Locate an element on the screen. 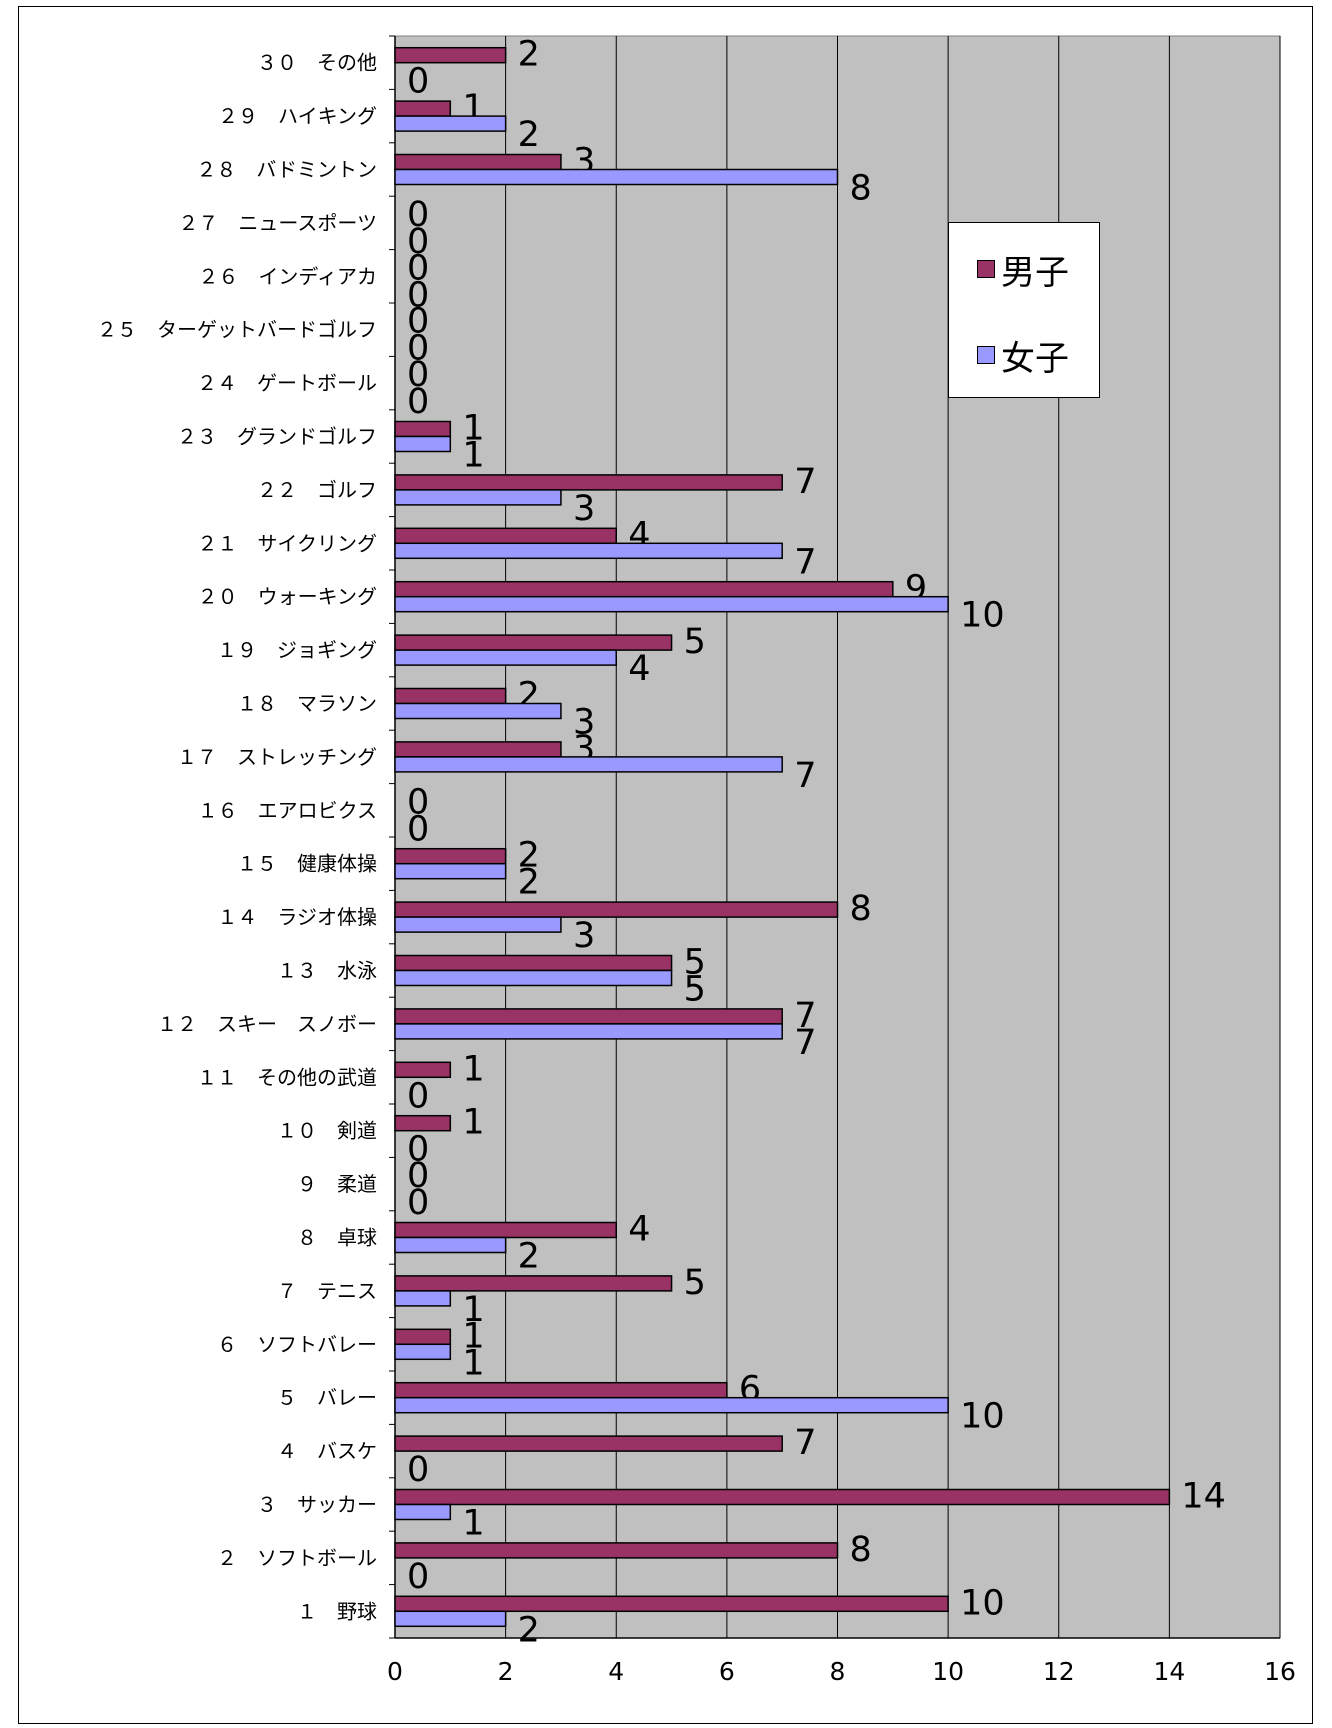 Image resolution: width=1332 pixels, height=1728 pixels. category-label: １ 野球 is located at coordinates (337, 1611).